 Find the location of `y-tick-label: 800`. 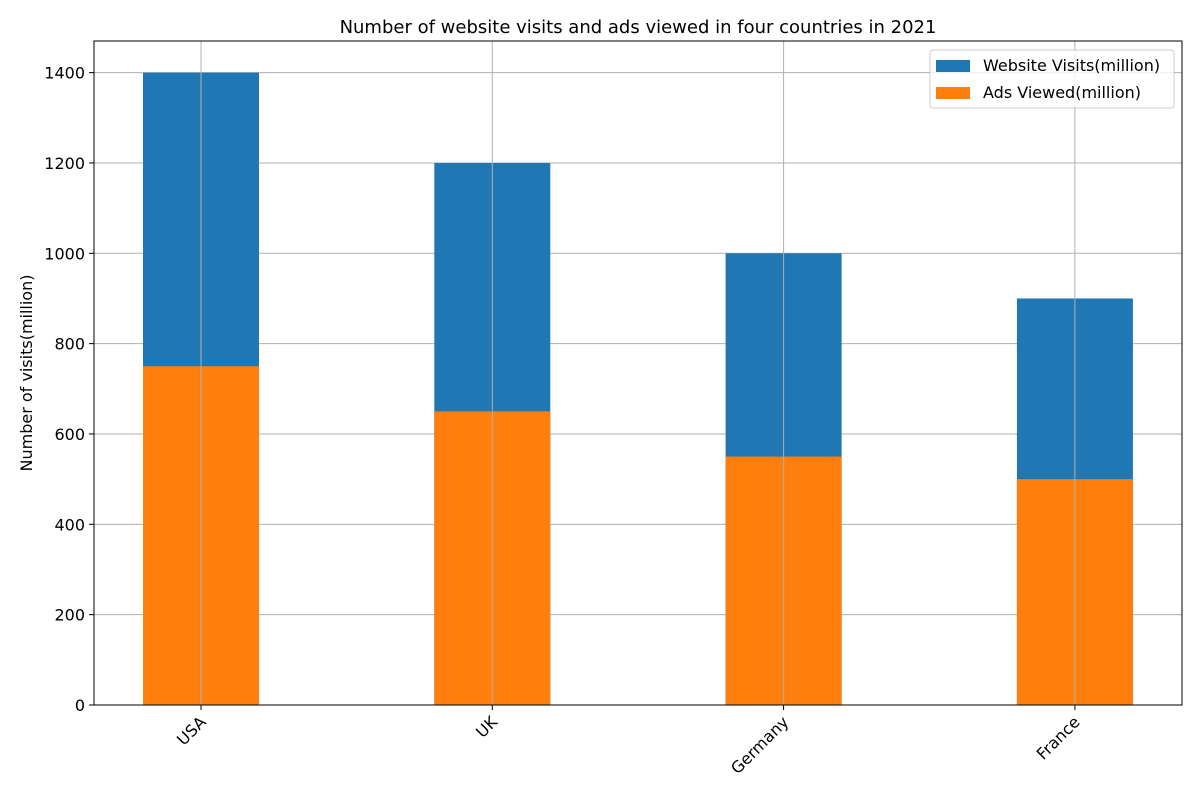

y-tick-label: 800 is located at coordinates (69, 344).